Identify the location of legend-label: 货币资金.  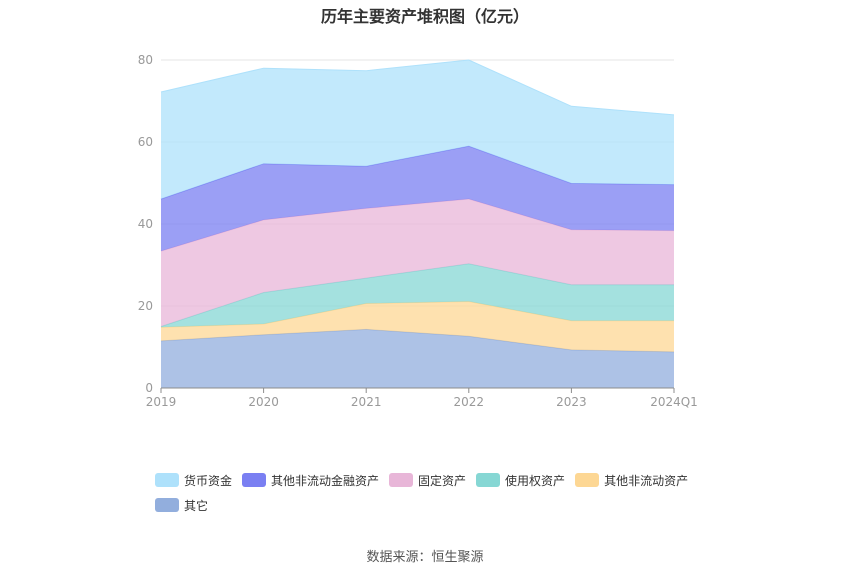
(208, 480).